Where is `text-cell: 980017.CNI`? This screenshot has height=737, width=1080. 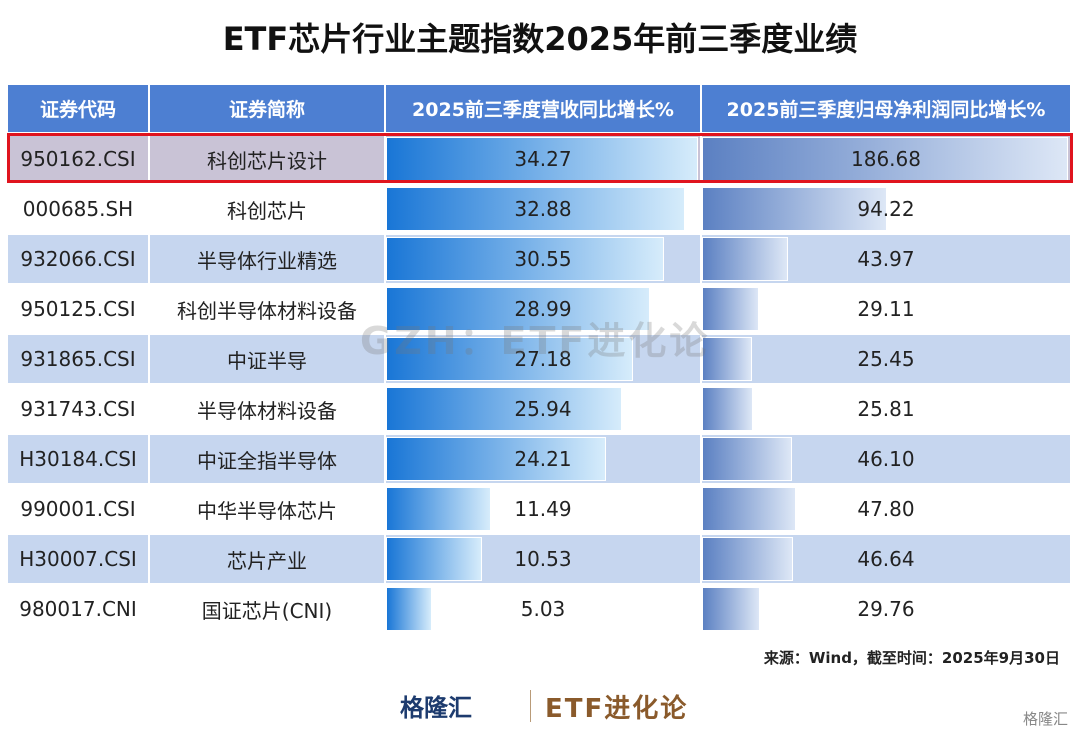 text-cell: 980017.CNI is located at coordinates (79, 609).